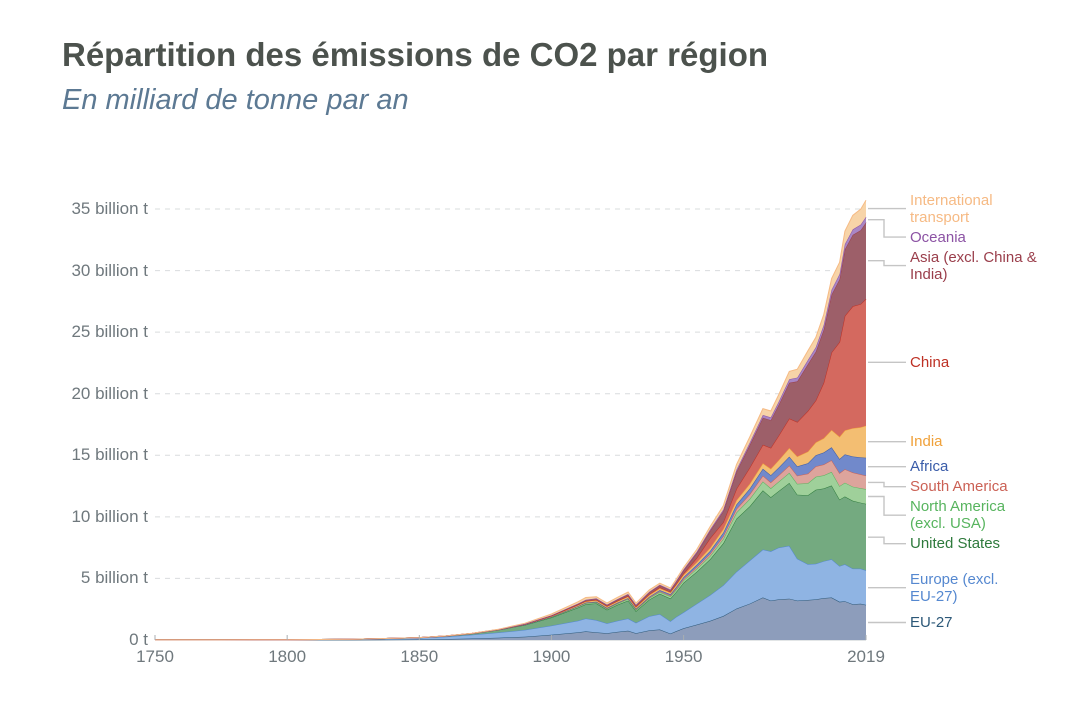 The height and width of the screenshot is (711, 1085). What do you see at coordinates (551, 656) in the screenshot?
I see `x-tick-label-1900: 1900` at bounding box center [551, 656].